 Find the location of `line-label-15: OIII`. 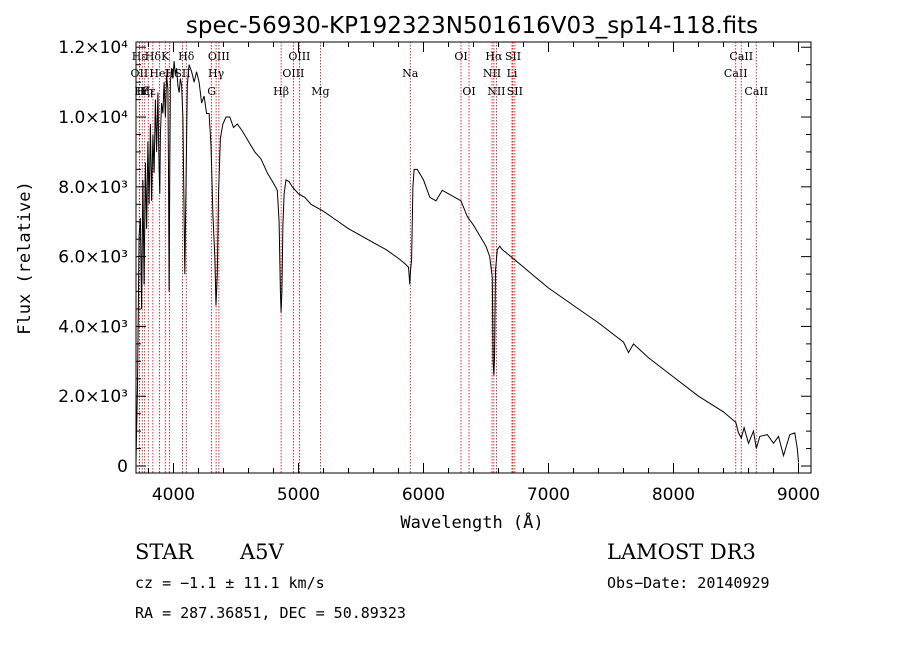

line-label-15: OIII is located at coordinates (293, 73).